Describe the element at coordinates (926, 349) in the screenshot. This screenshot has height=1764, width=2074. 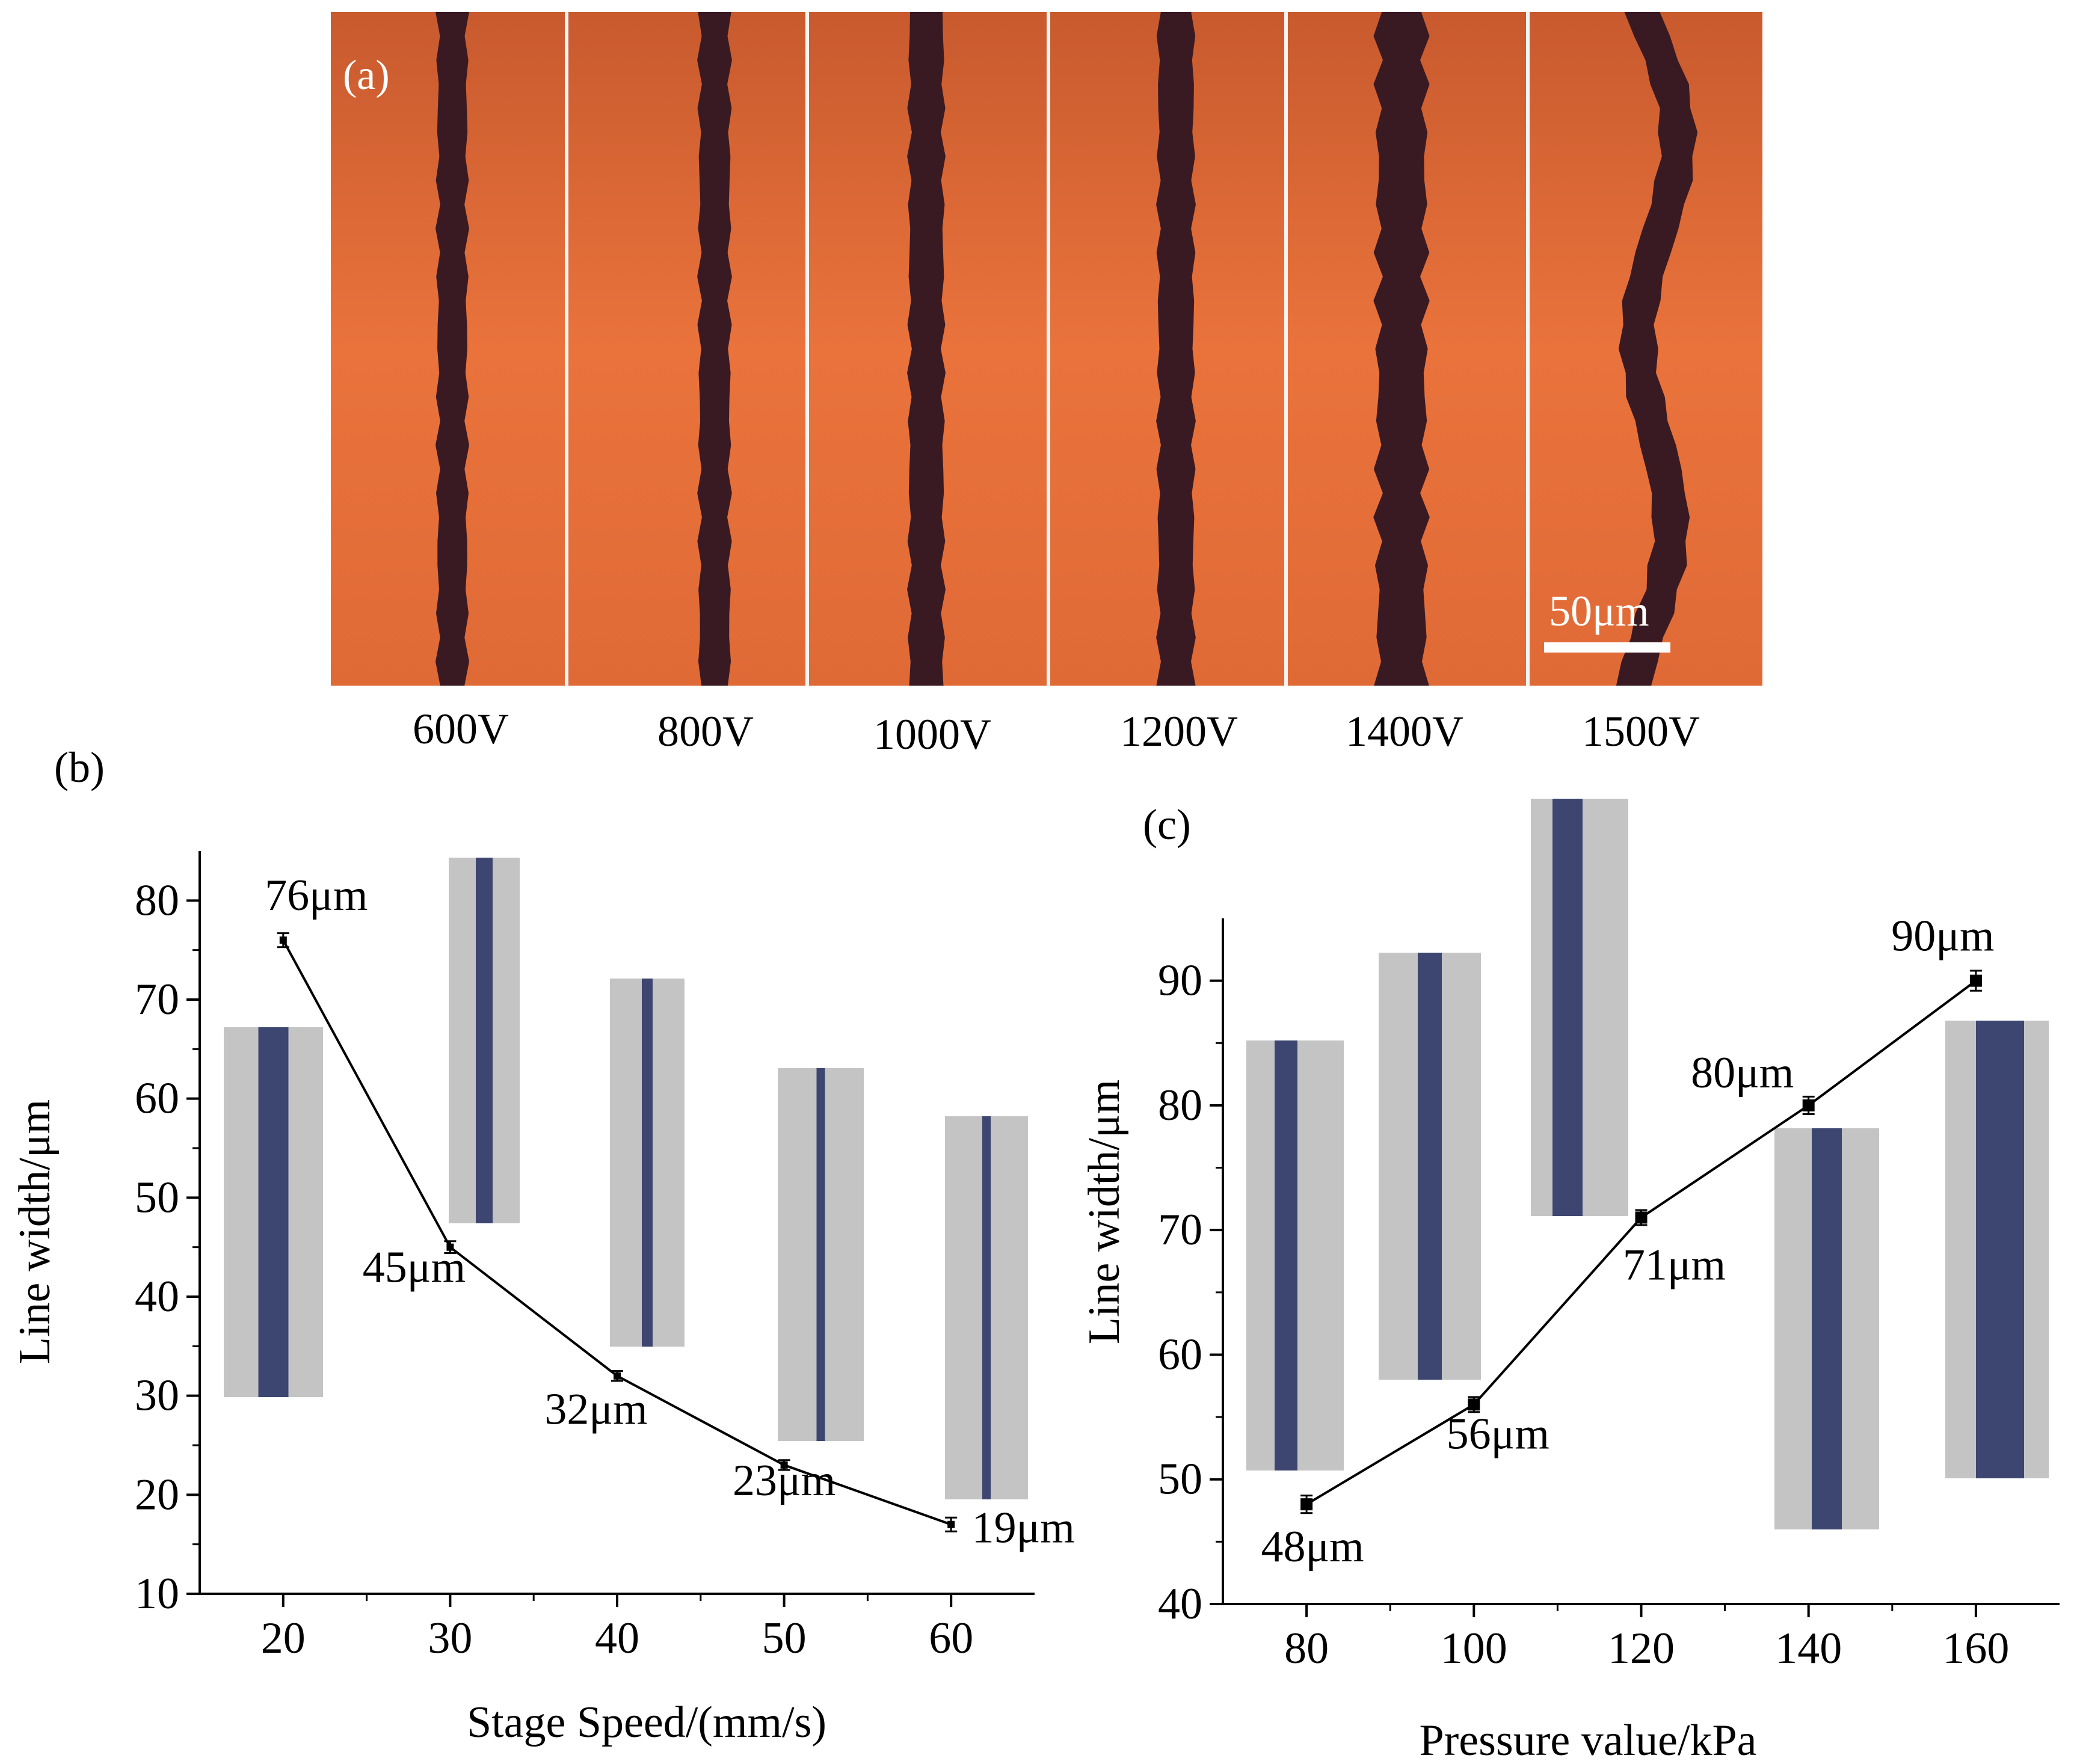
I see `printed-line-1000V` at that location.